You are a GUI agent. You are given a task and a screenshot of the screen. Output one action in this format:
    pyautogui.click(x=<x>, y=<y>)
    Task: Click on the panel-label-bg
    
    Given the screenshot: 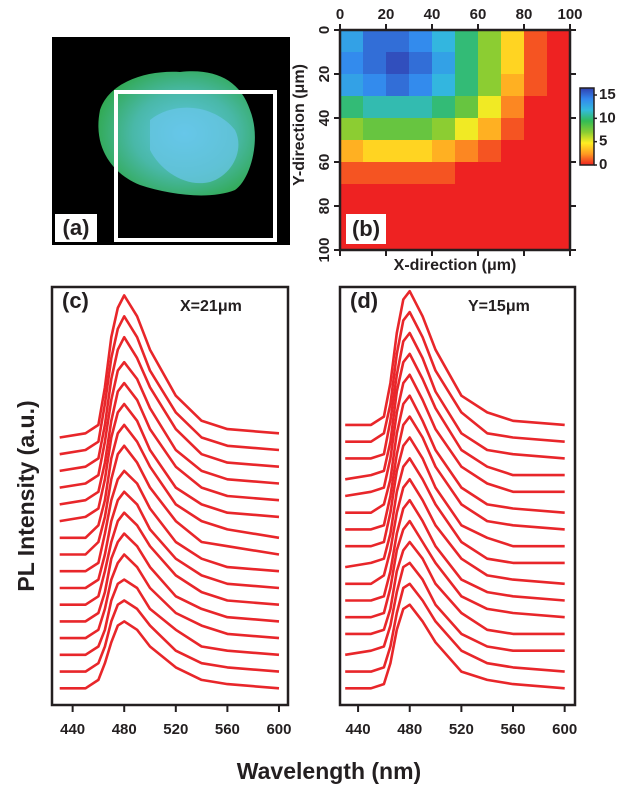 What is the action you would take?
    pyautogui.click(x=366, y=229)
    